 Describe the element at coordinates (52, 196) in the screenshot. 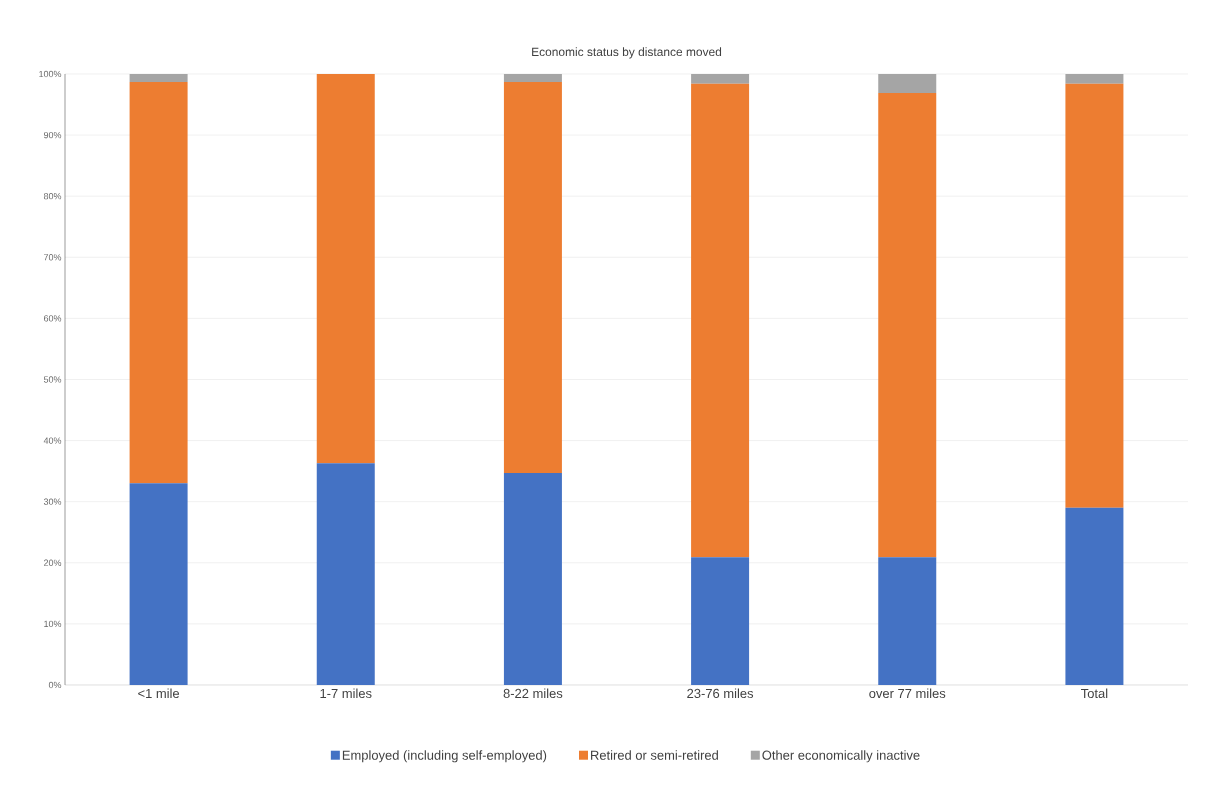

I see `y-tick-label: 80%` at that location.